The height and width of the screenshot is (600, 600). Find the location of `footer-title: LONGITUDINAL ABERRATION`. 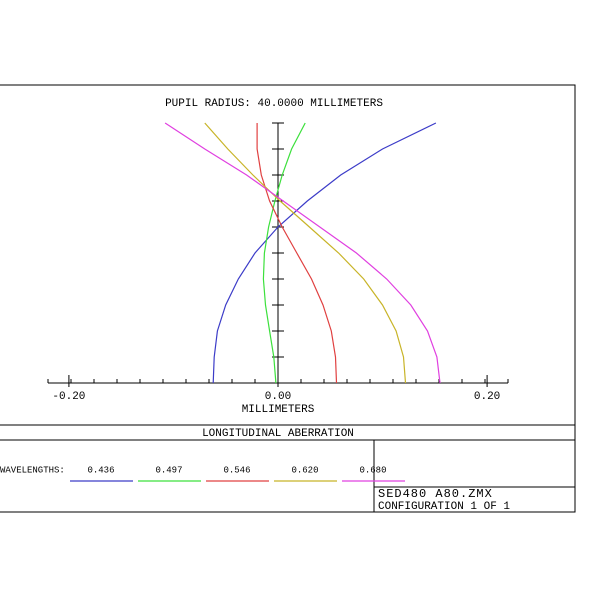

footer-title: LONGITUDINAL ABERRATION is located at coordinates (278, 434).